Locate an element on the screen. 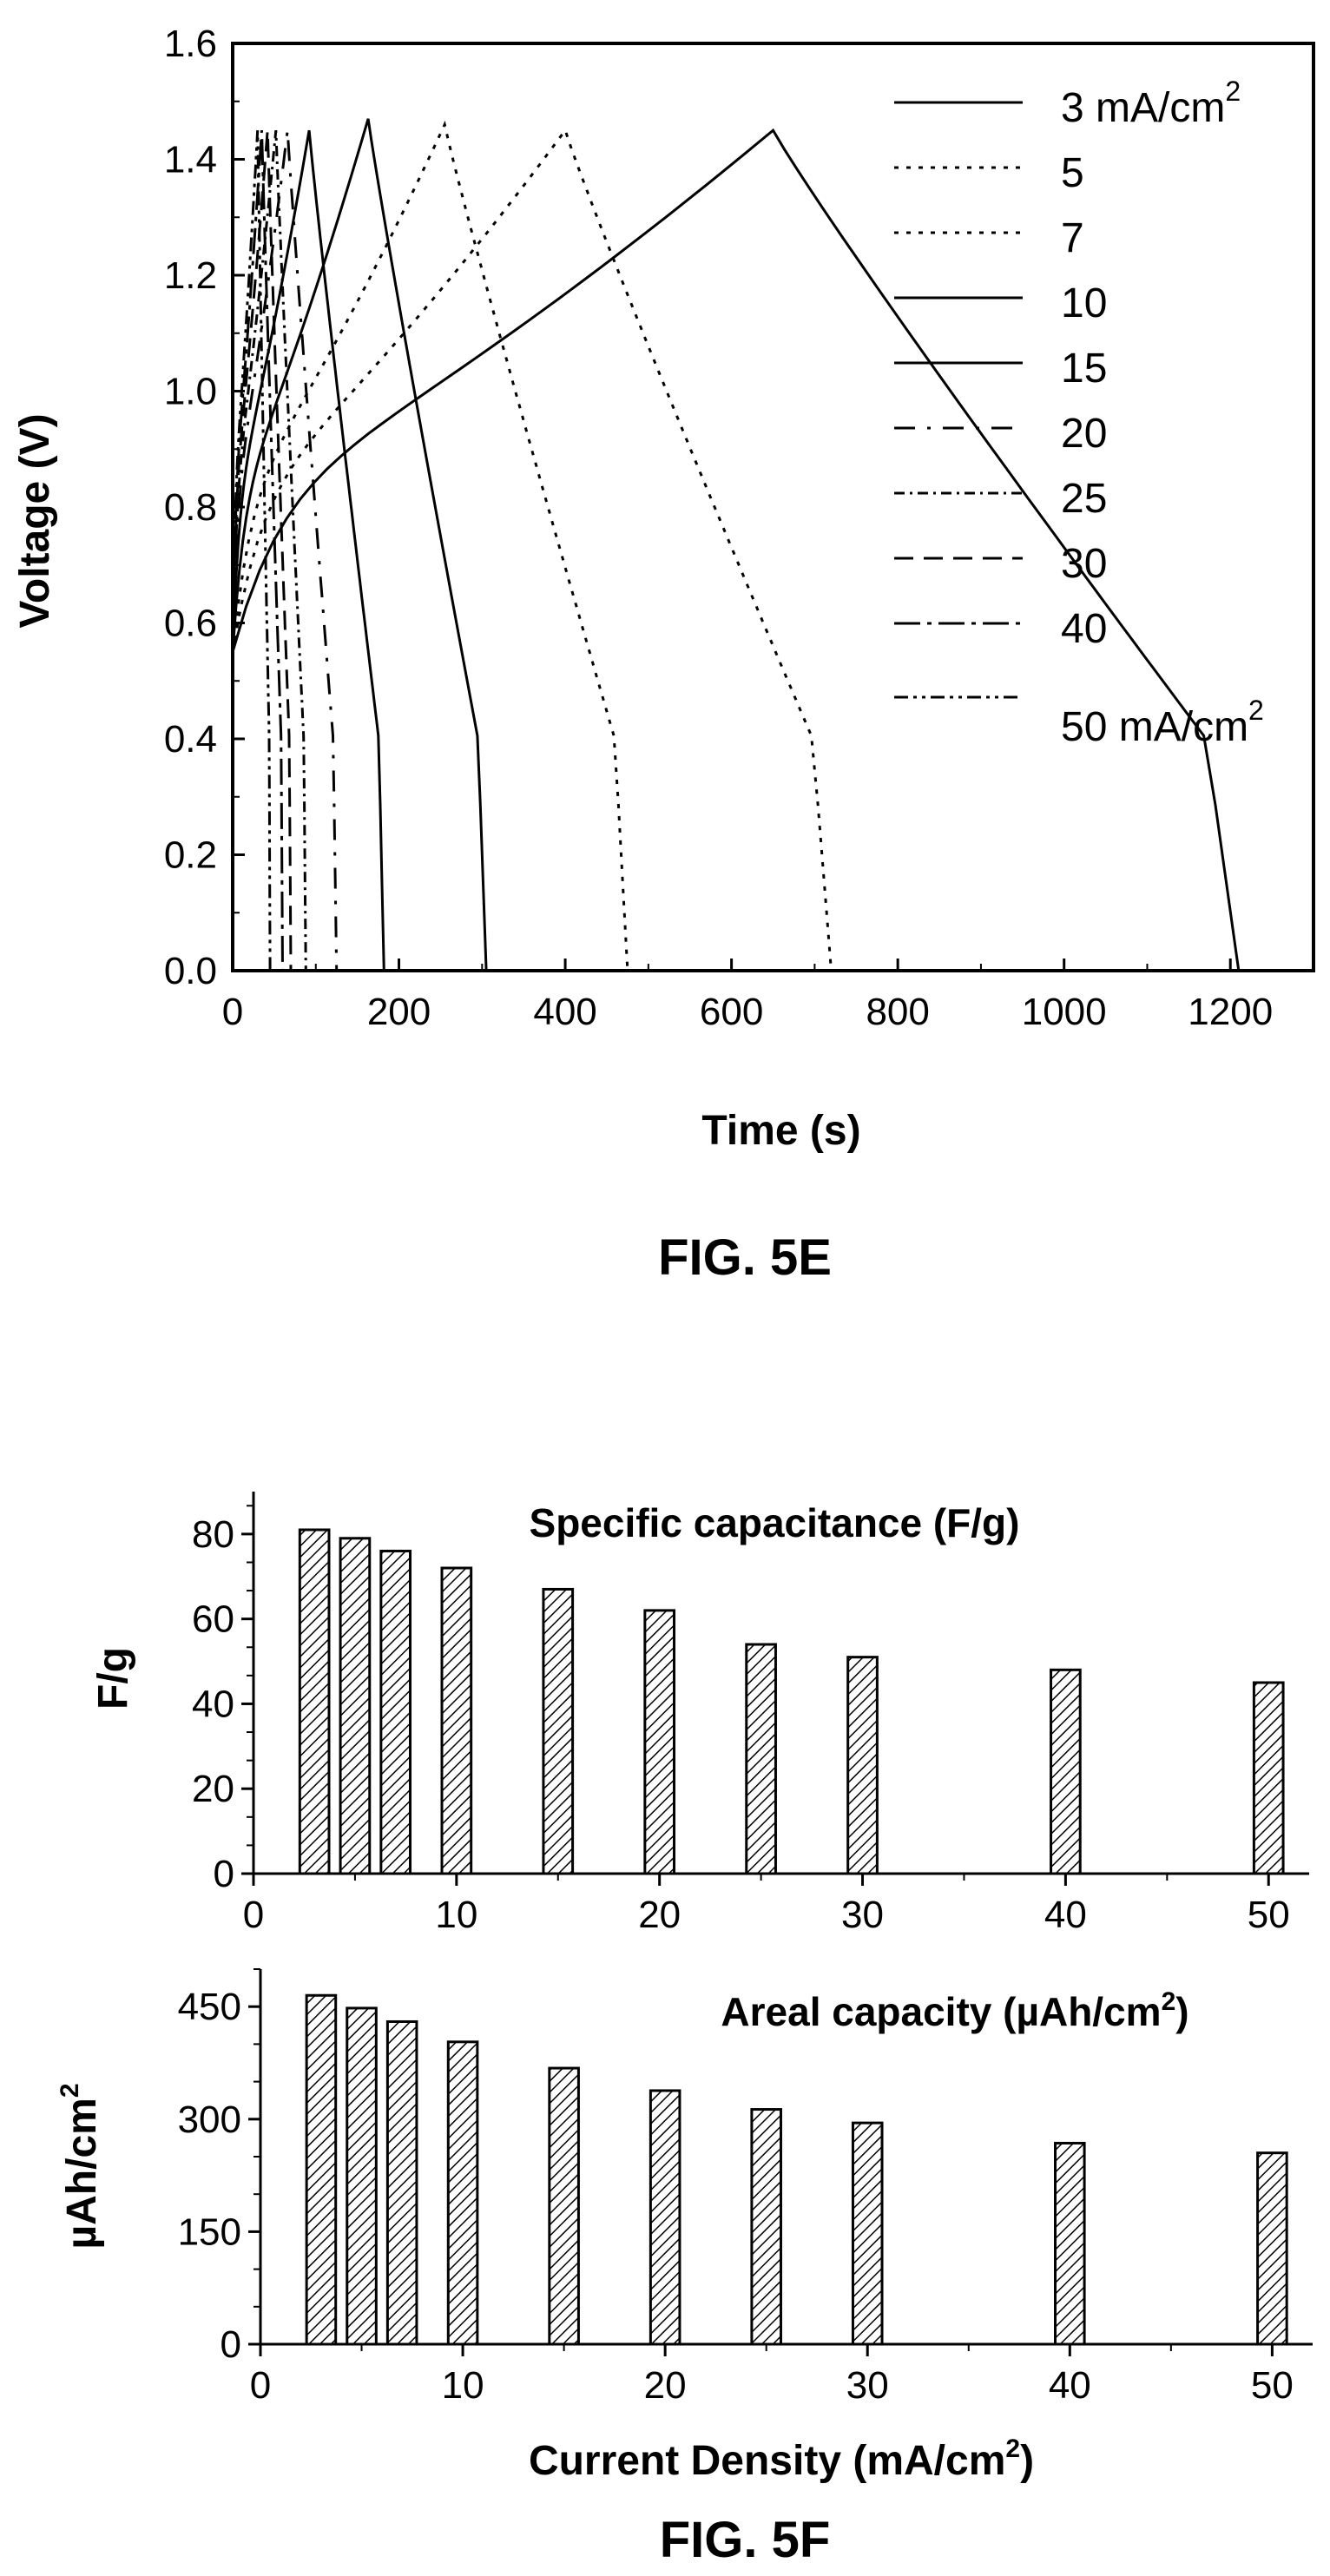 The image size is (1330, 2576). fig5e-legend-label: 3 mA/cm2 is located at coordinates (1151, 103).